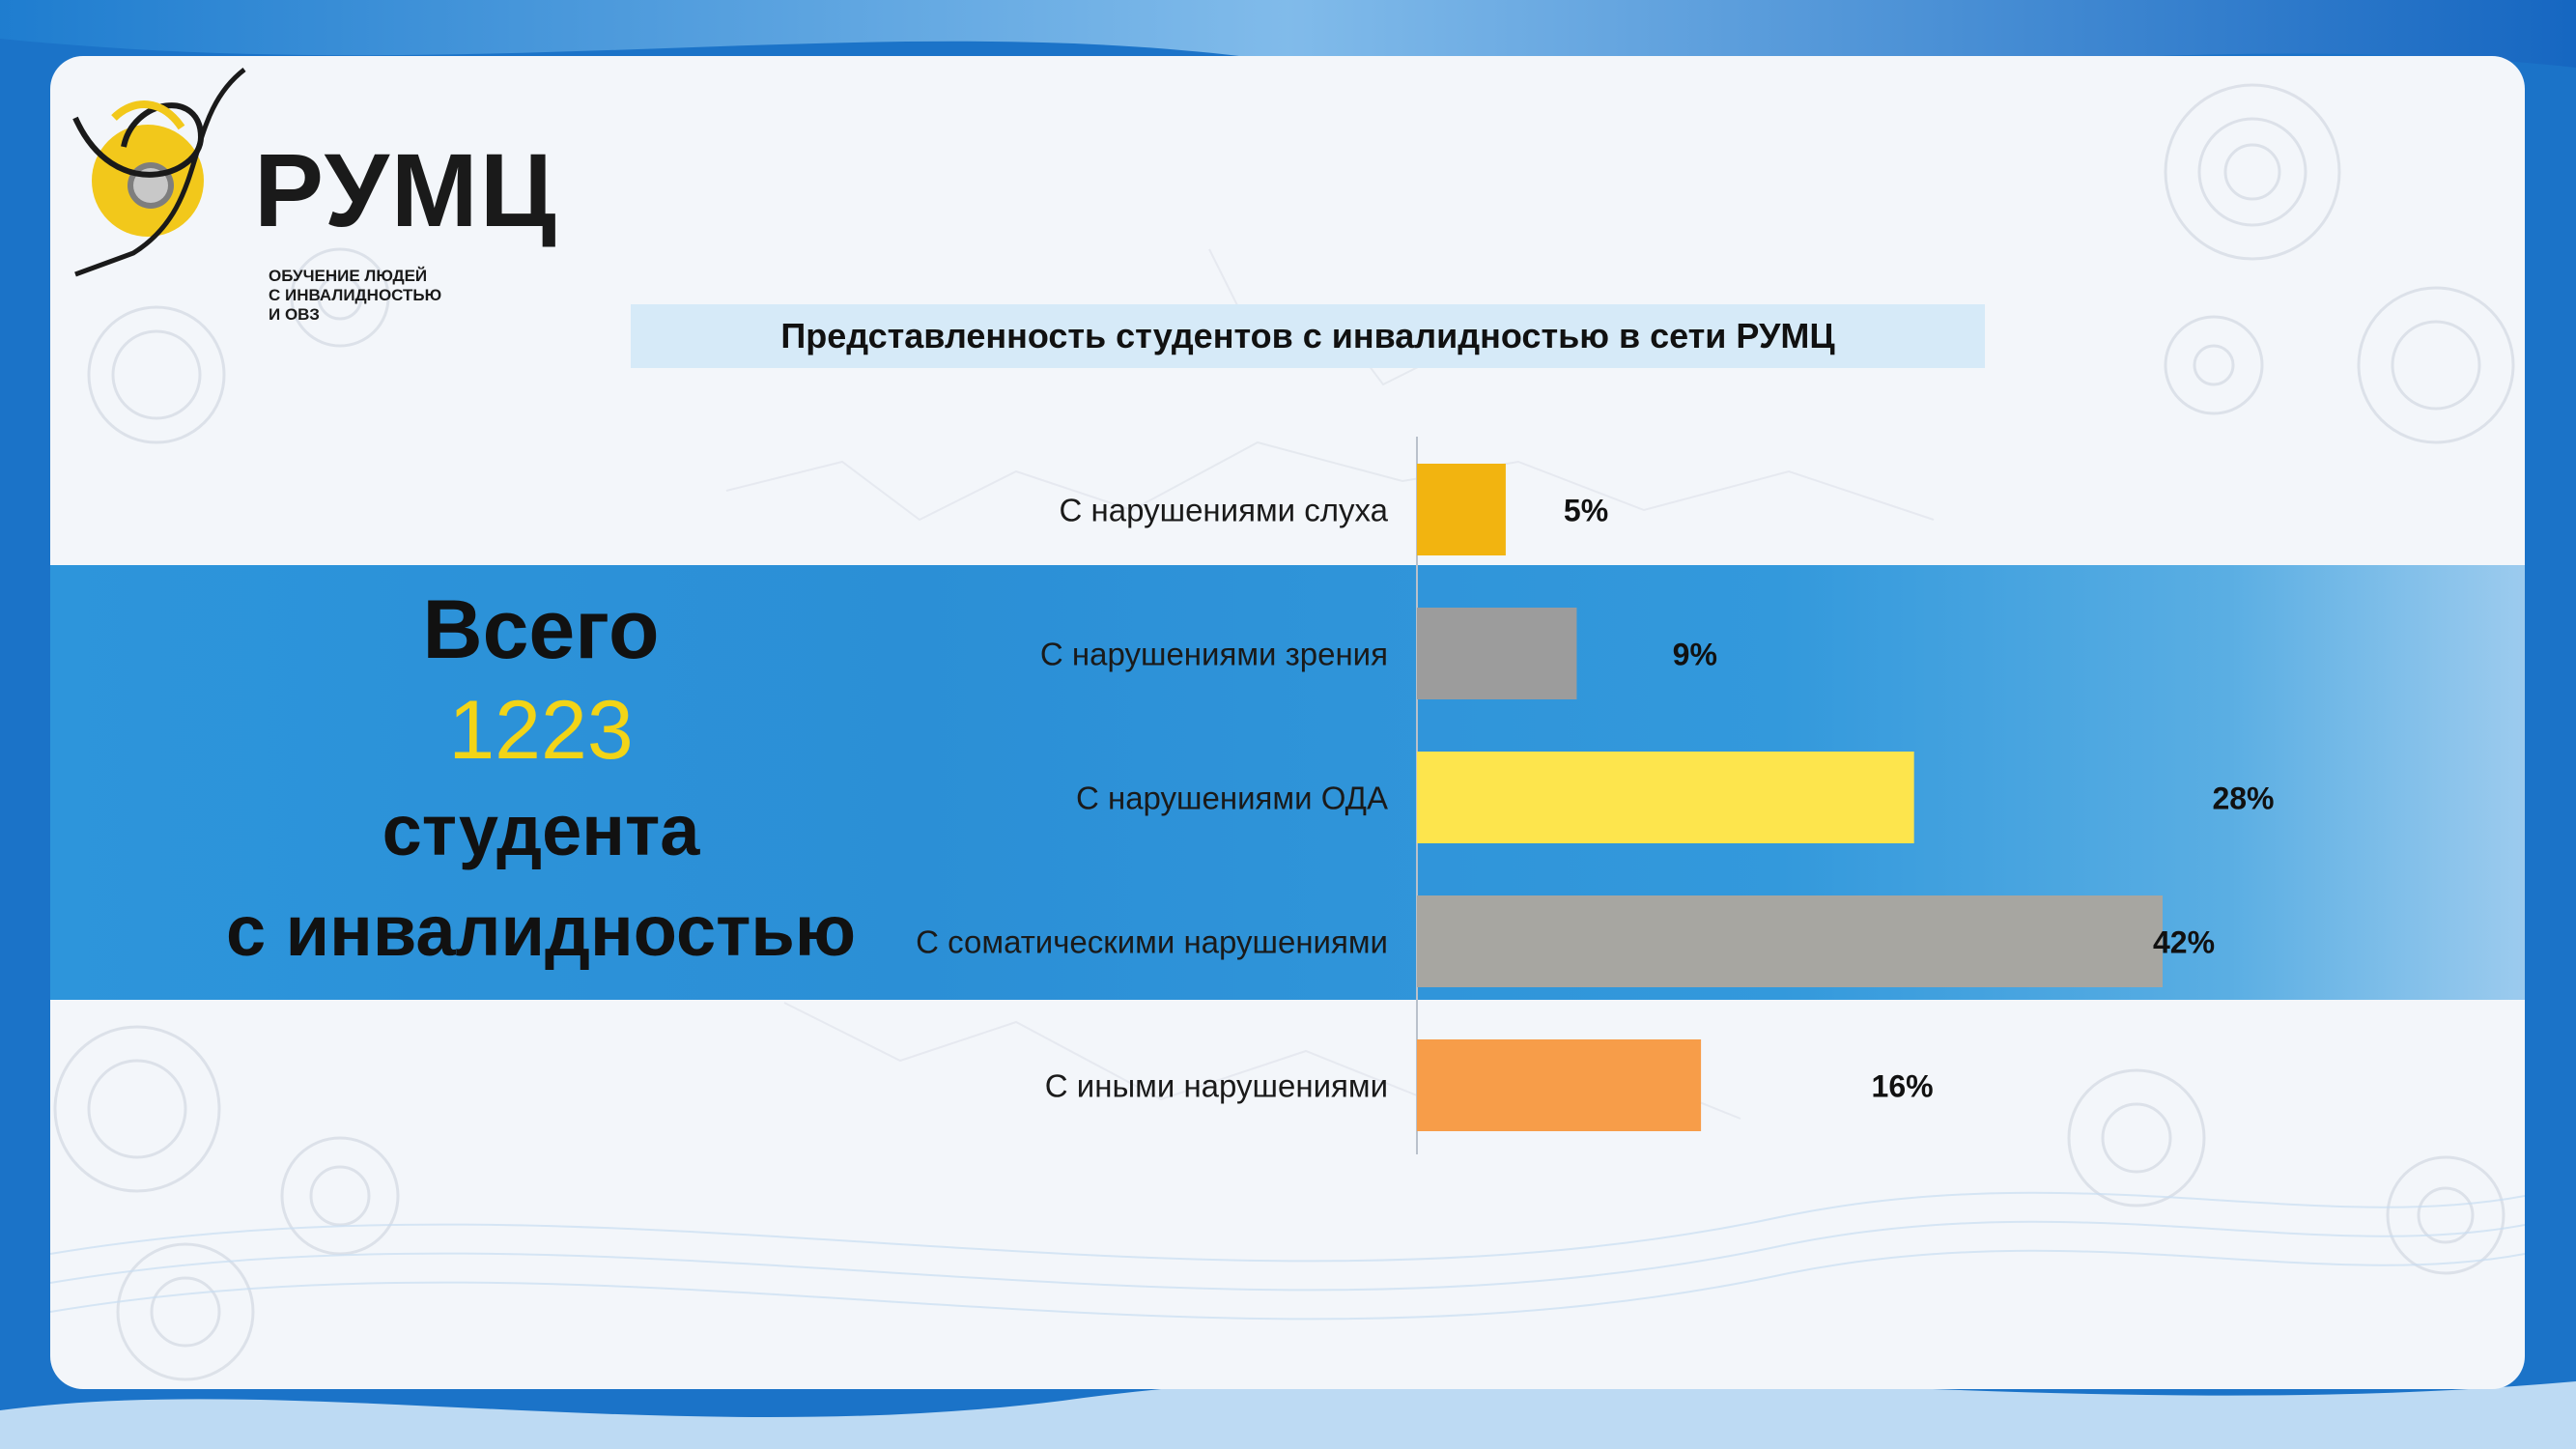 The width and height of the screenshot is (2576, 1449). Describe the element at coordinates (1224, 510) in the screenshot. I see `category-label-1: С нарушениями слуха` at that location.